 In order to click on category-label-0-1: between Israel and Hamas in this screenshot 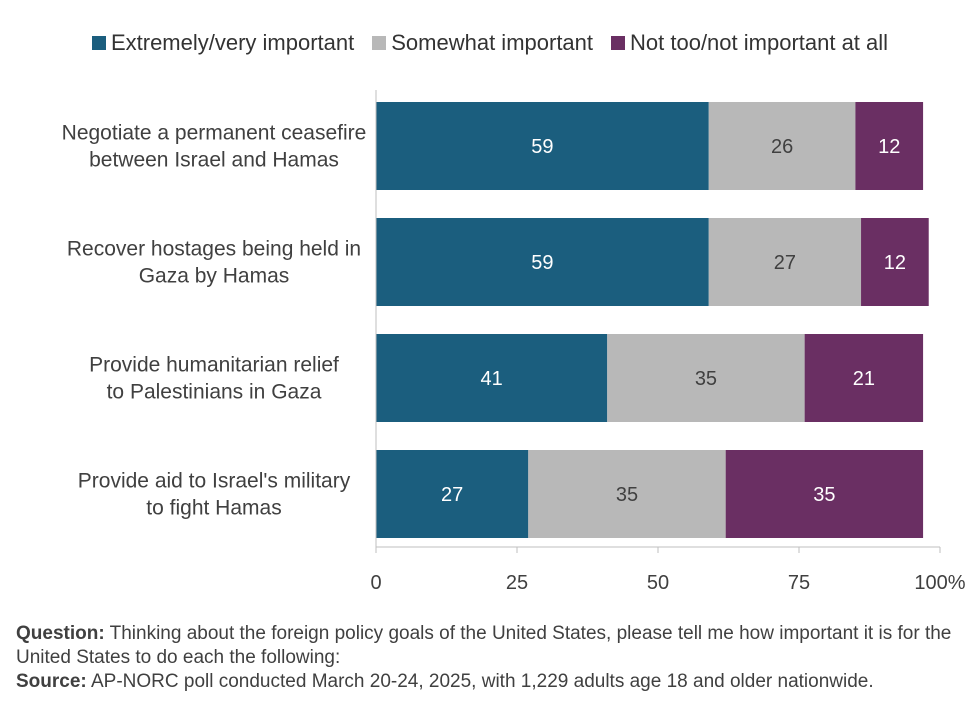, I will do `click(214, 160)`.